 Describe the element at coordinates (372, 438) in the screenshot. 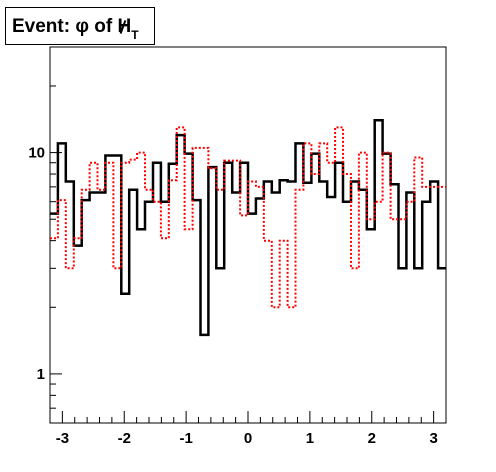

I see `x-tick-label: 2` at that location.